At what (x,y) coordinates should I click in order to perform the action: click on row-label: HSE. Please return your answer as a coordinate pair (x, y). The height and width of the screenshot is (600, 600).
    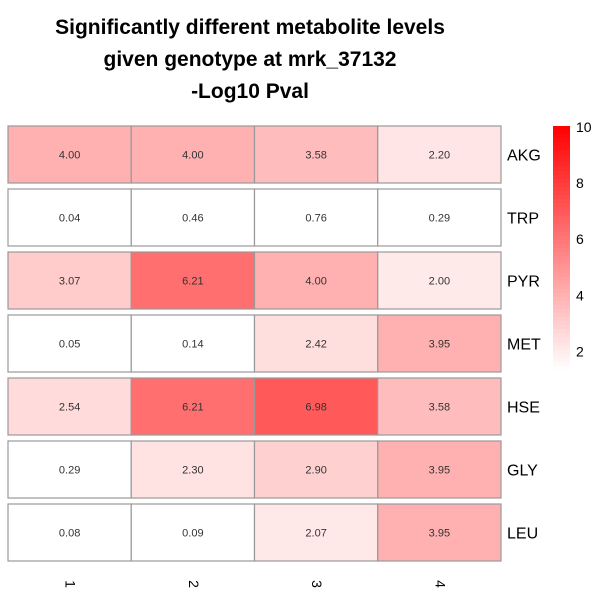
    Looking at the image, I should click on (523, 408).